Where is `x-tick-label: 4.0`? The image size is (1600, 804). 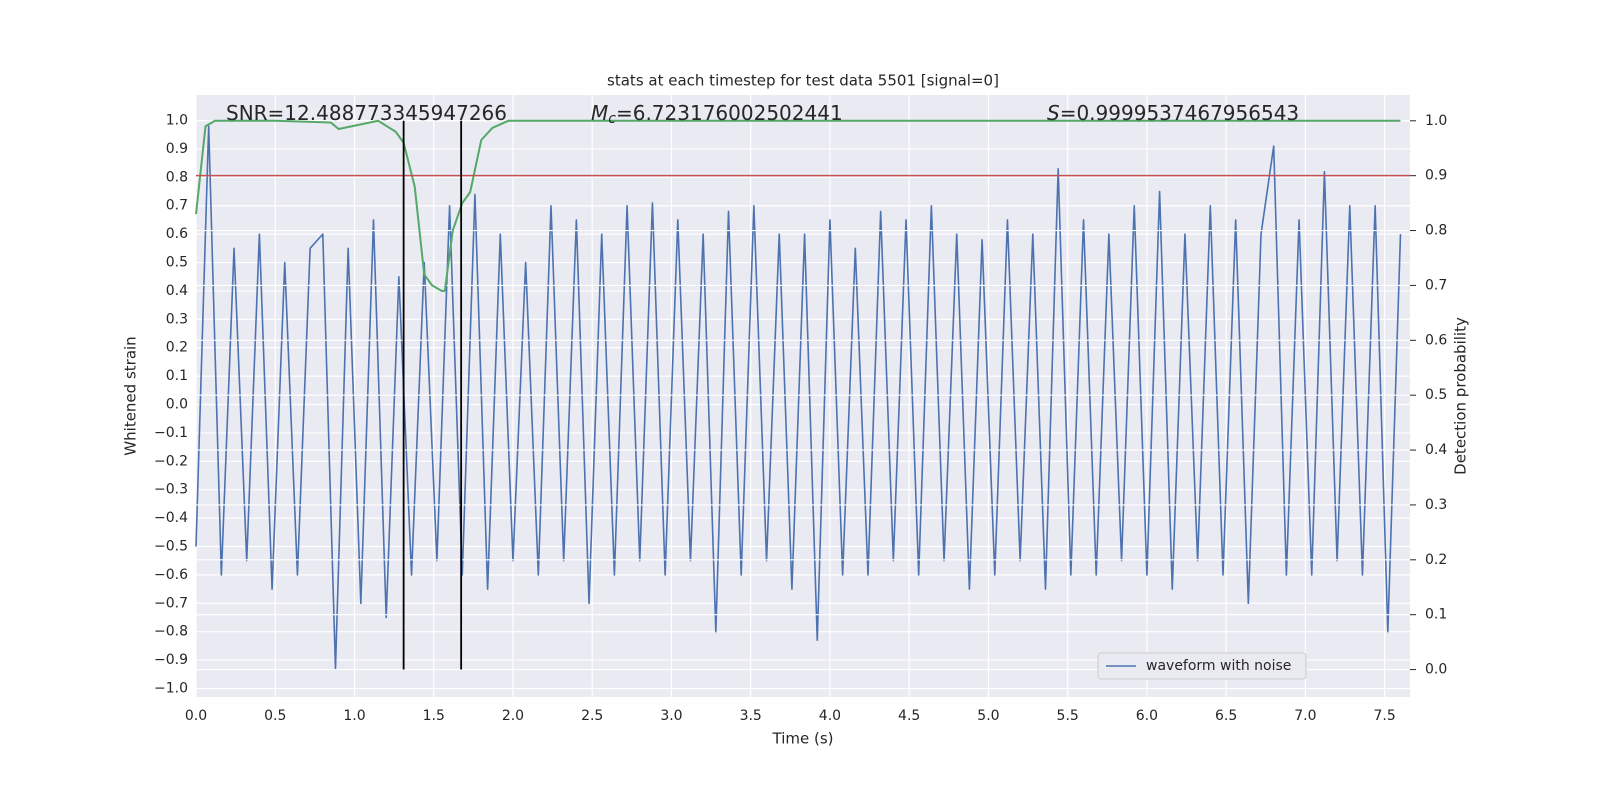 x-tick-label: 4.0 is located at coordinates (830, 716).